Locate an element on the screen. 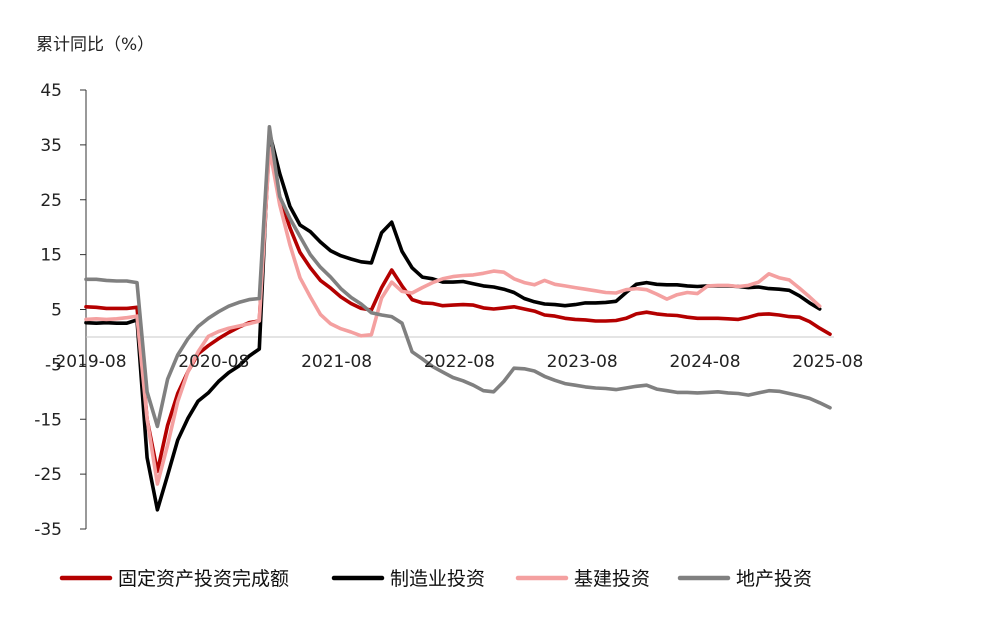 The width and height of the screenshot is (990, 629). x-tick-label: 2019-08 is located at coordinates (90, 362).